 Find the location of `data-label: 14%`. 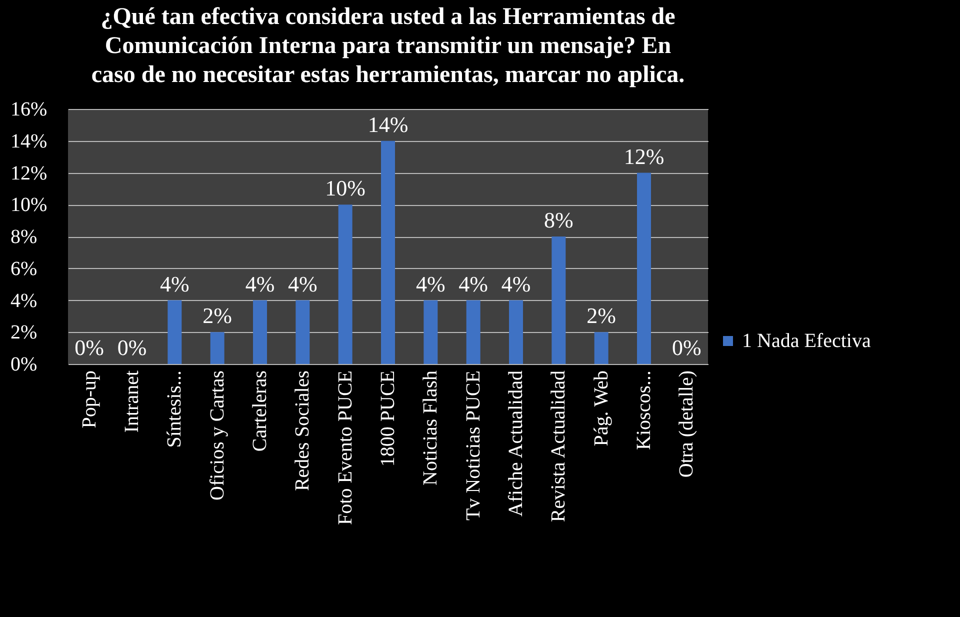

data-label: 14% is located at coordinates (388, 124).